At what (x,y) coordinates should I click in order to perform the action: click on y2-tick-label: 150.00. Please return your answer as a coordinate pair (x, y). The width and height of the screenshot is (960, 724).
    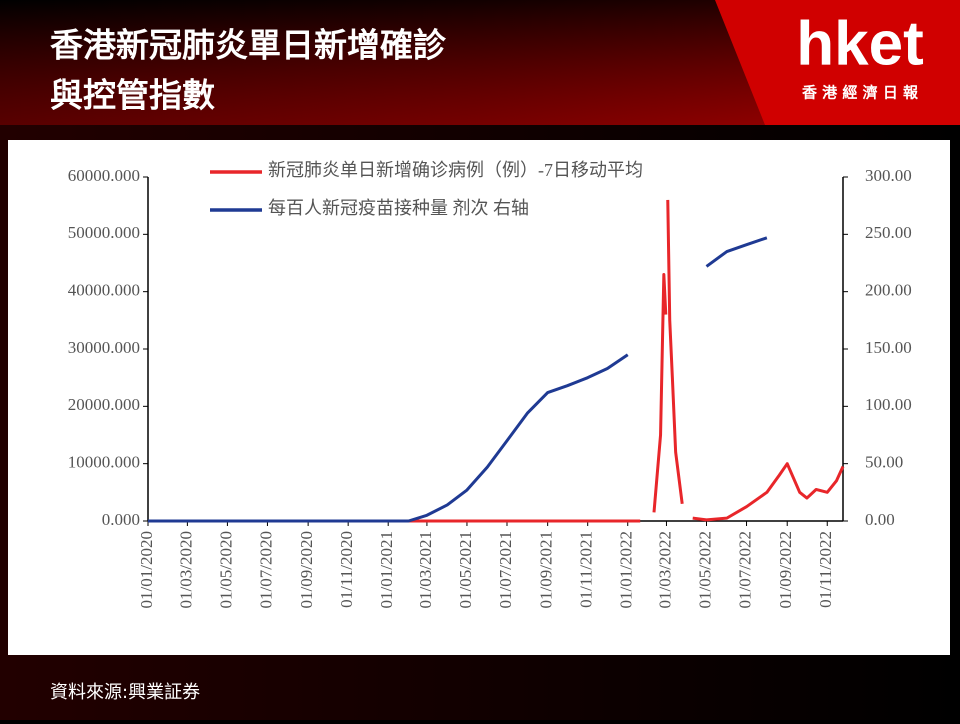
    Looking at the image, I should click on (888, 347).